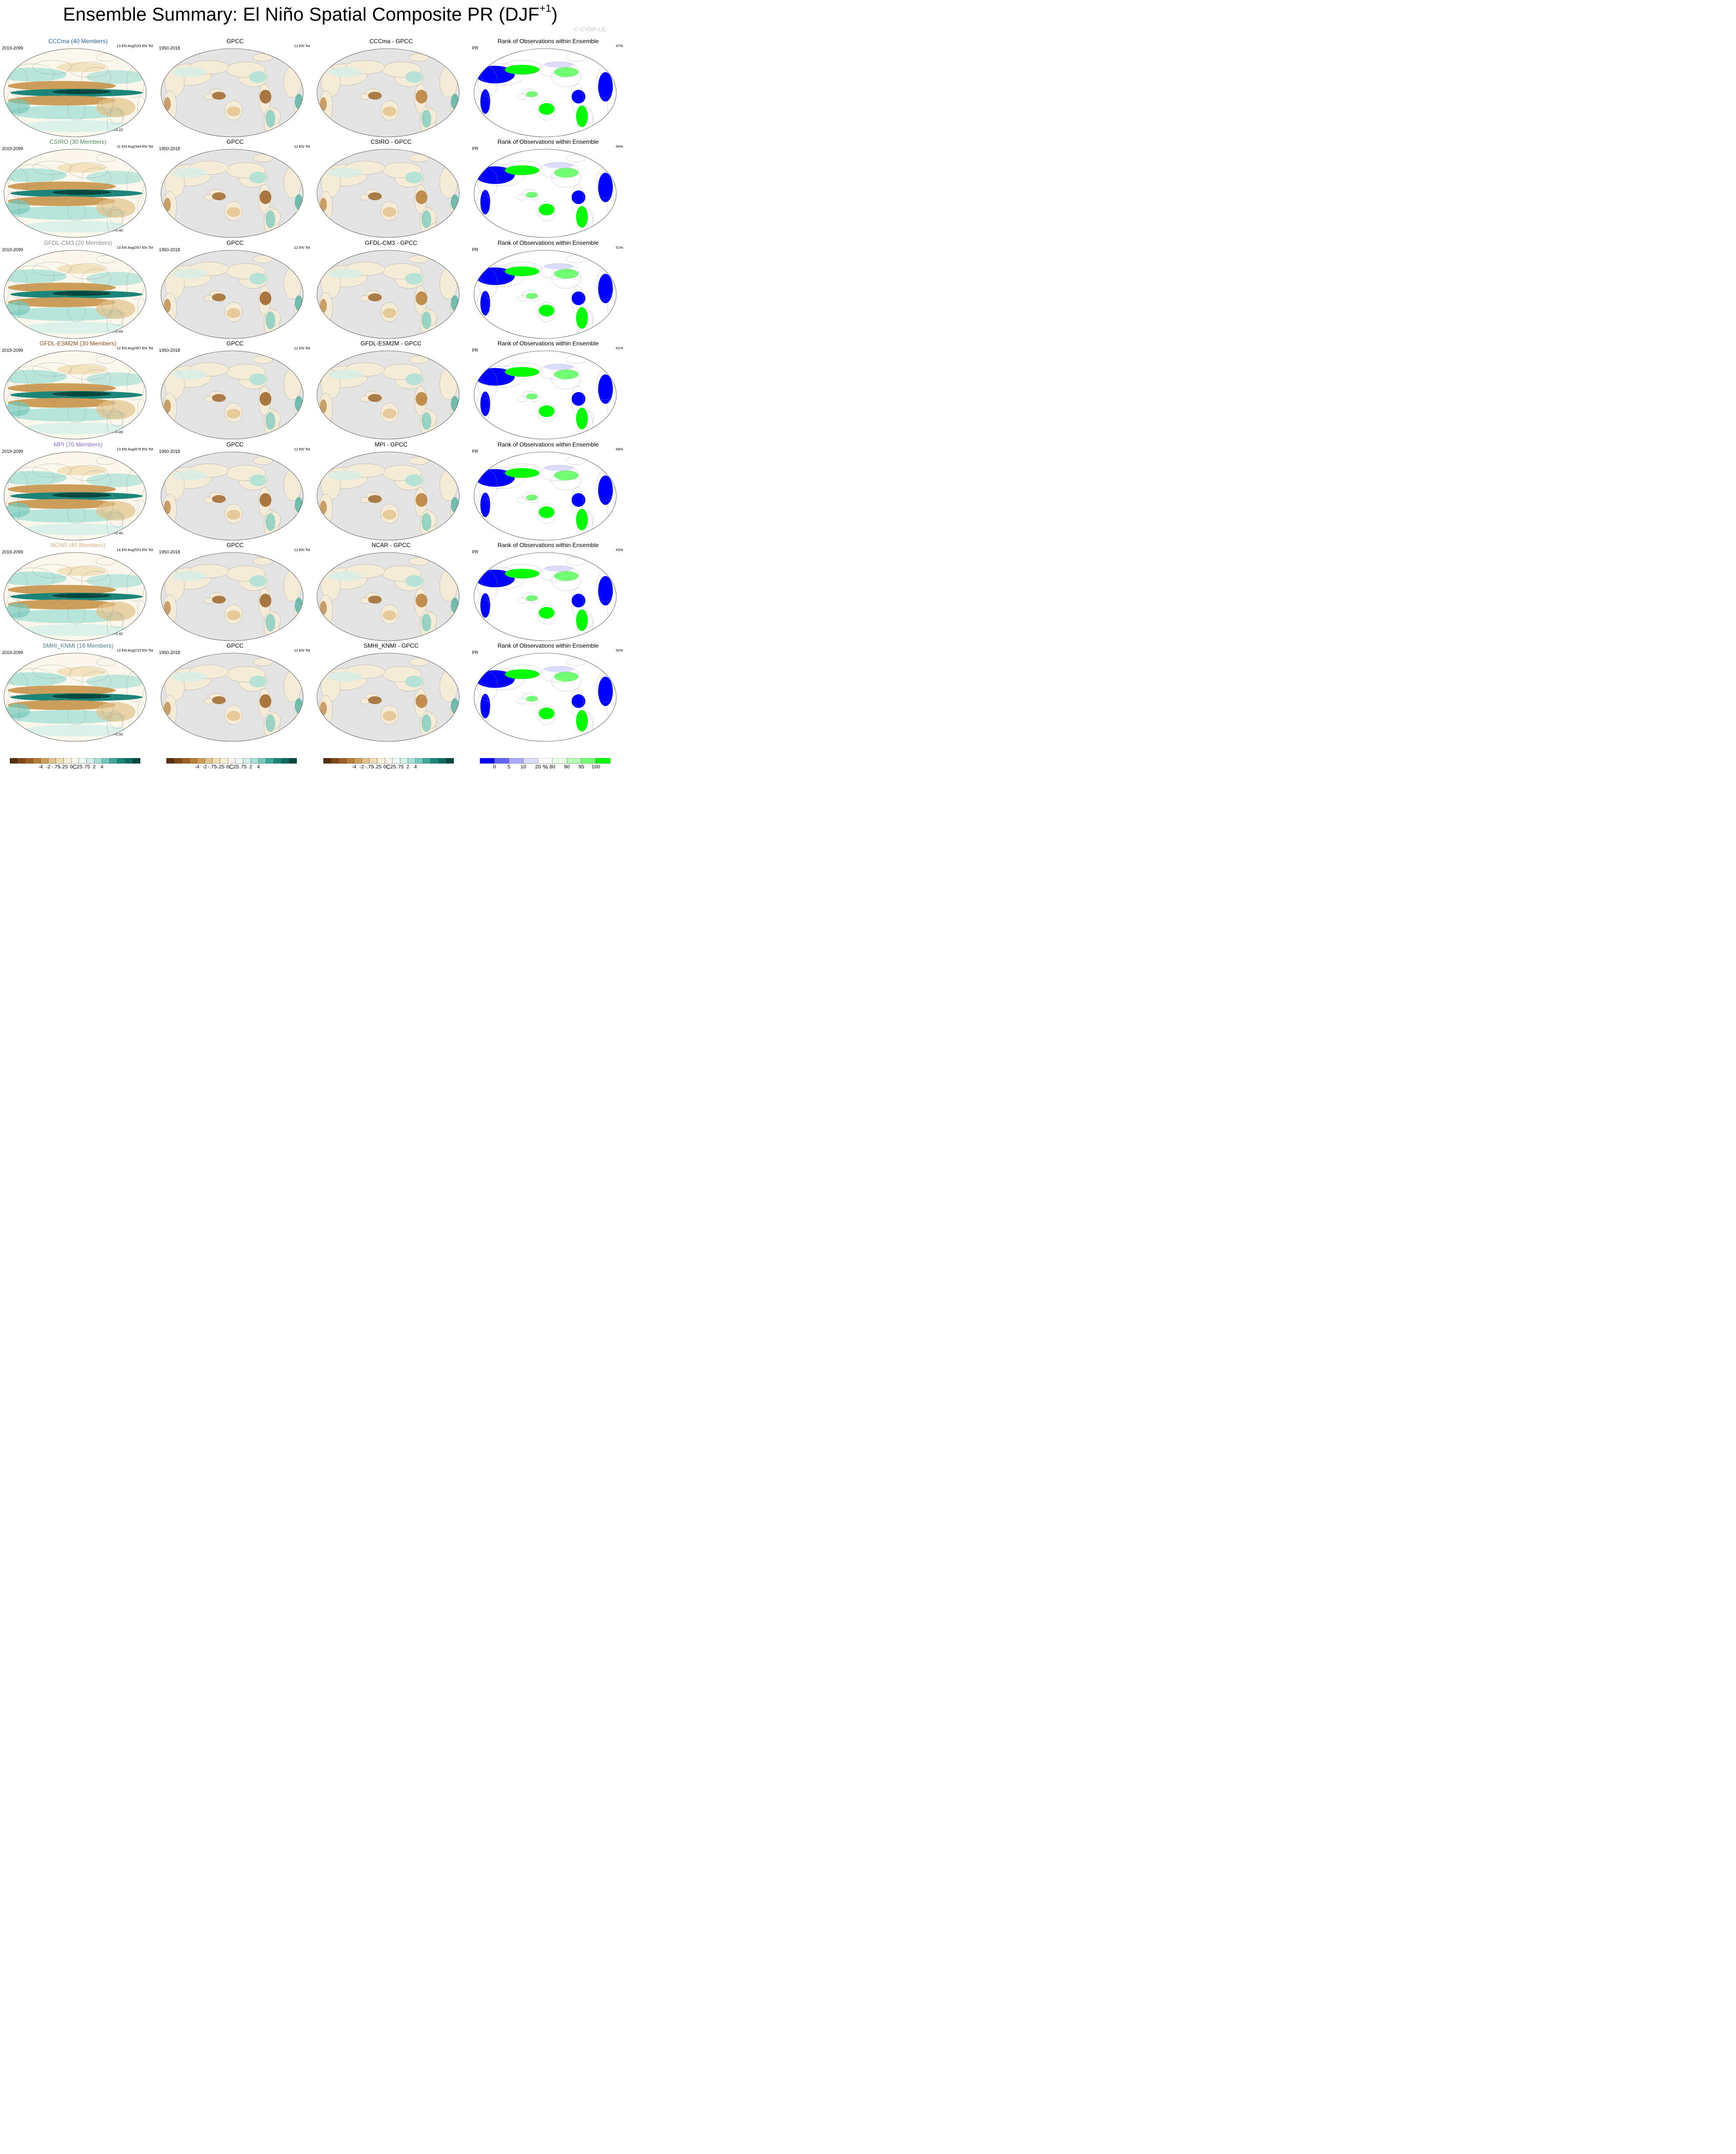  I want to click on panel-title: GFDL-CM3 - GPCC, so click(391, 243).